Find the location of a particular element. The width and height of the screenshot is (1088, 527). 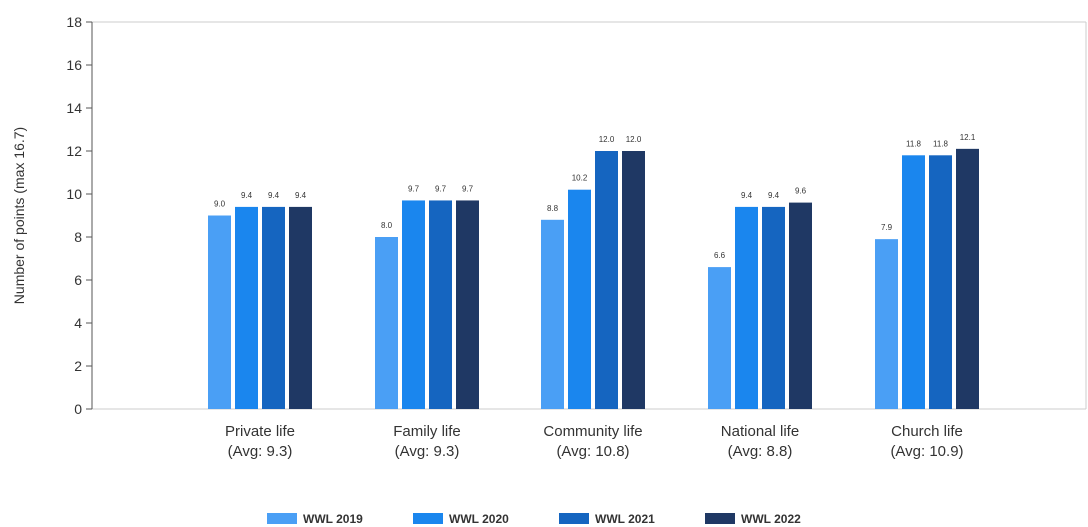

legend-label: WWL 2021 is located at coordinates (625, 519).